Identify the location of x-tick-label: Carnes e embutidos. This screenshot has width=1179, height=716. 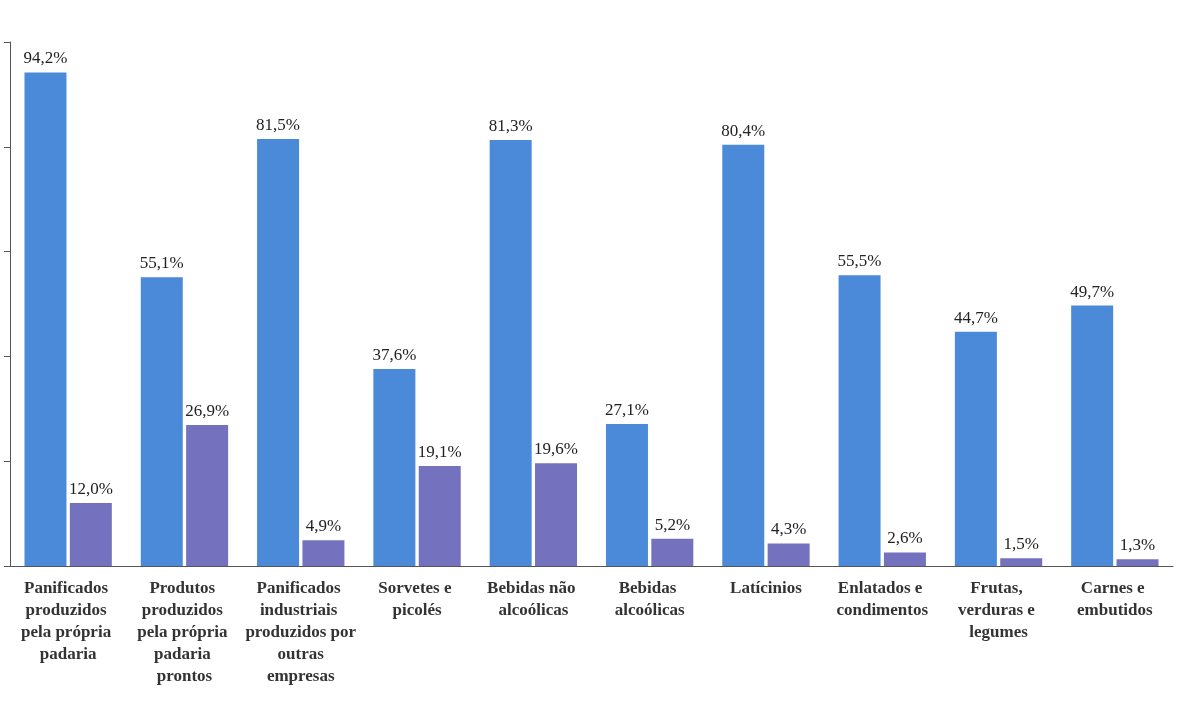
(1115, 598).